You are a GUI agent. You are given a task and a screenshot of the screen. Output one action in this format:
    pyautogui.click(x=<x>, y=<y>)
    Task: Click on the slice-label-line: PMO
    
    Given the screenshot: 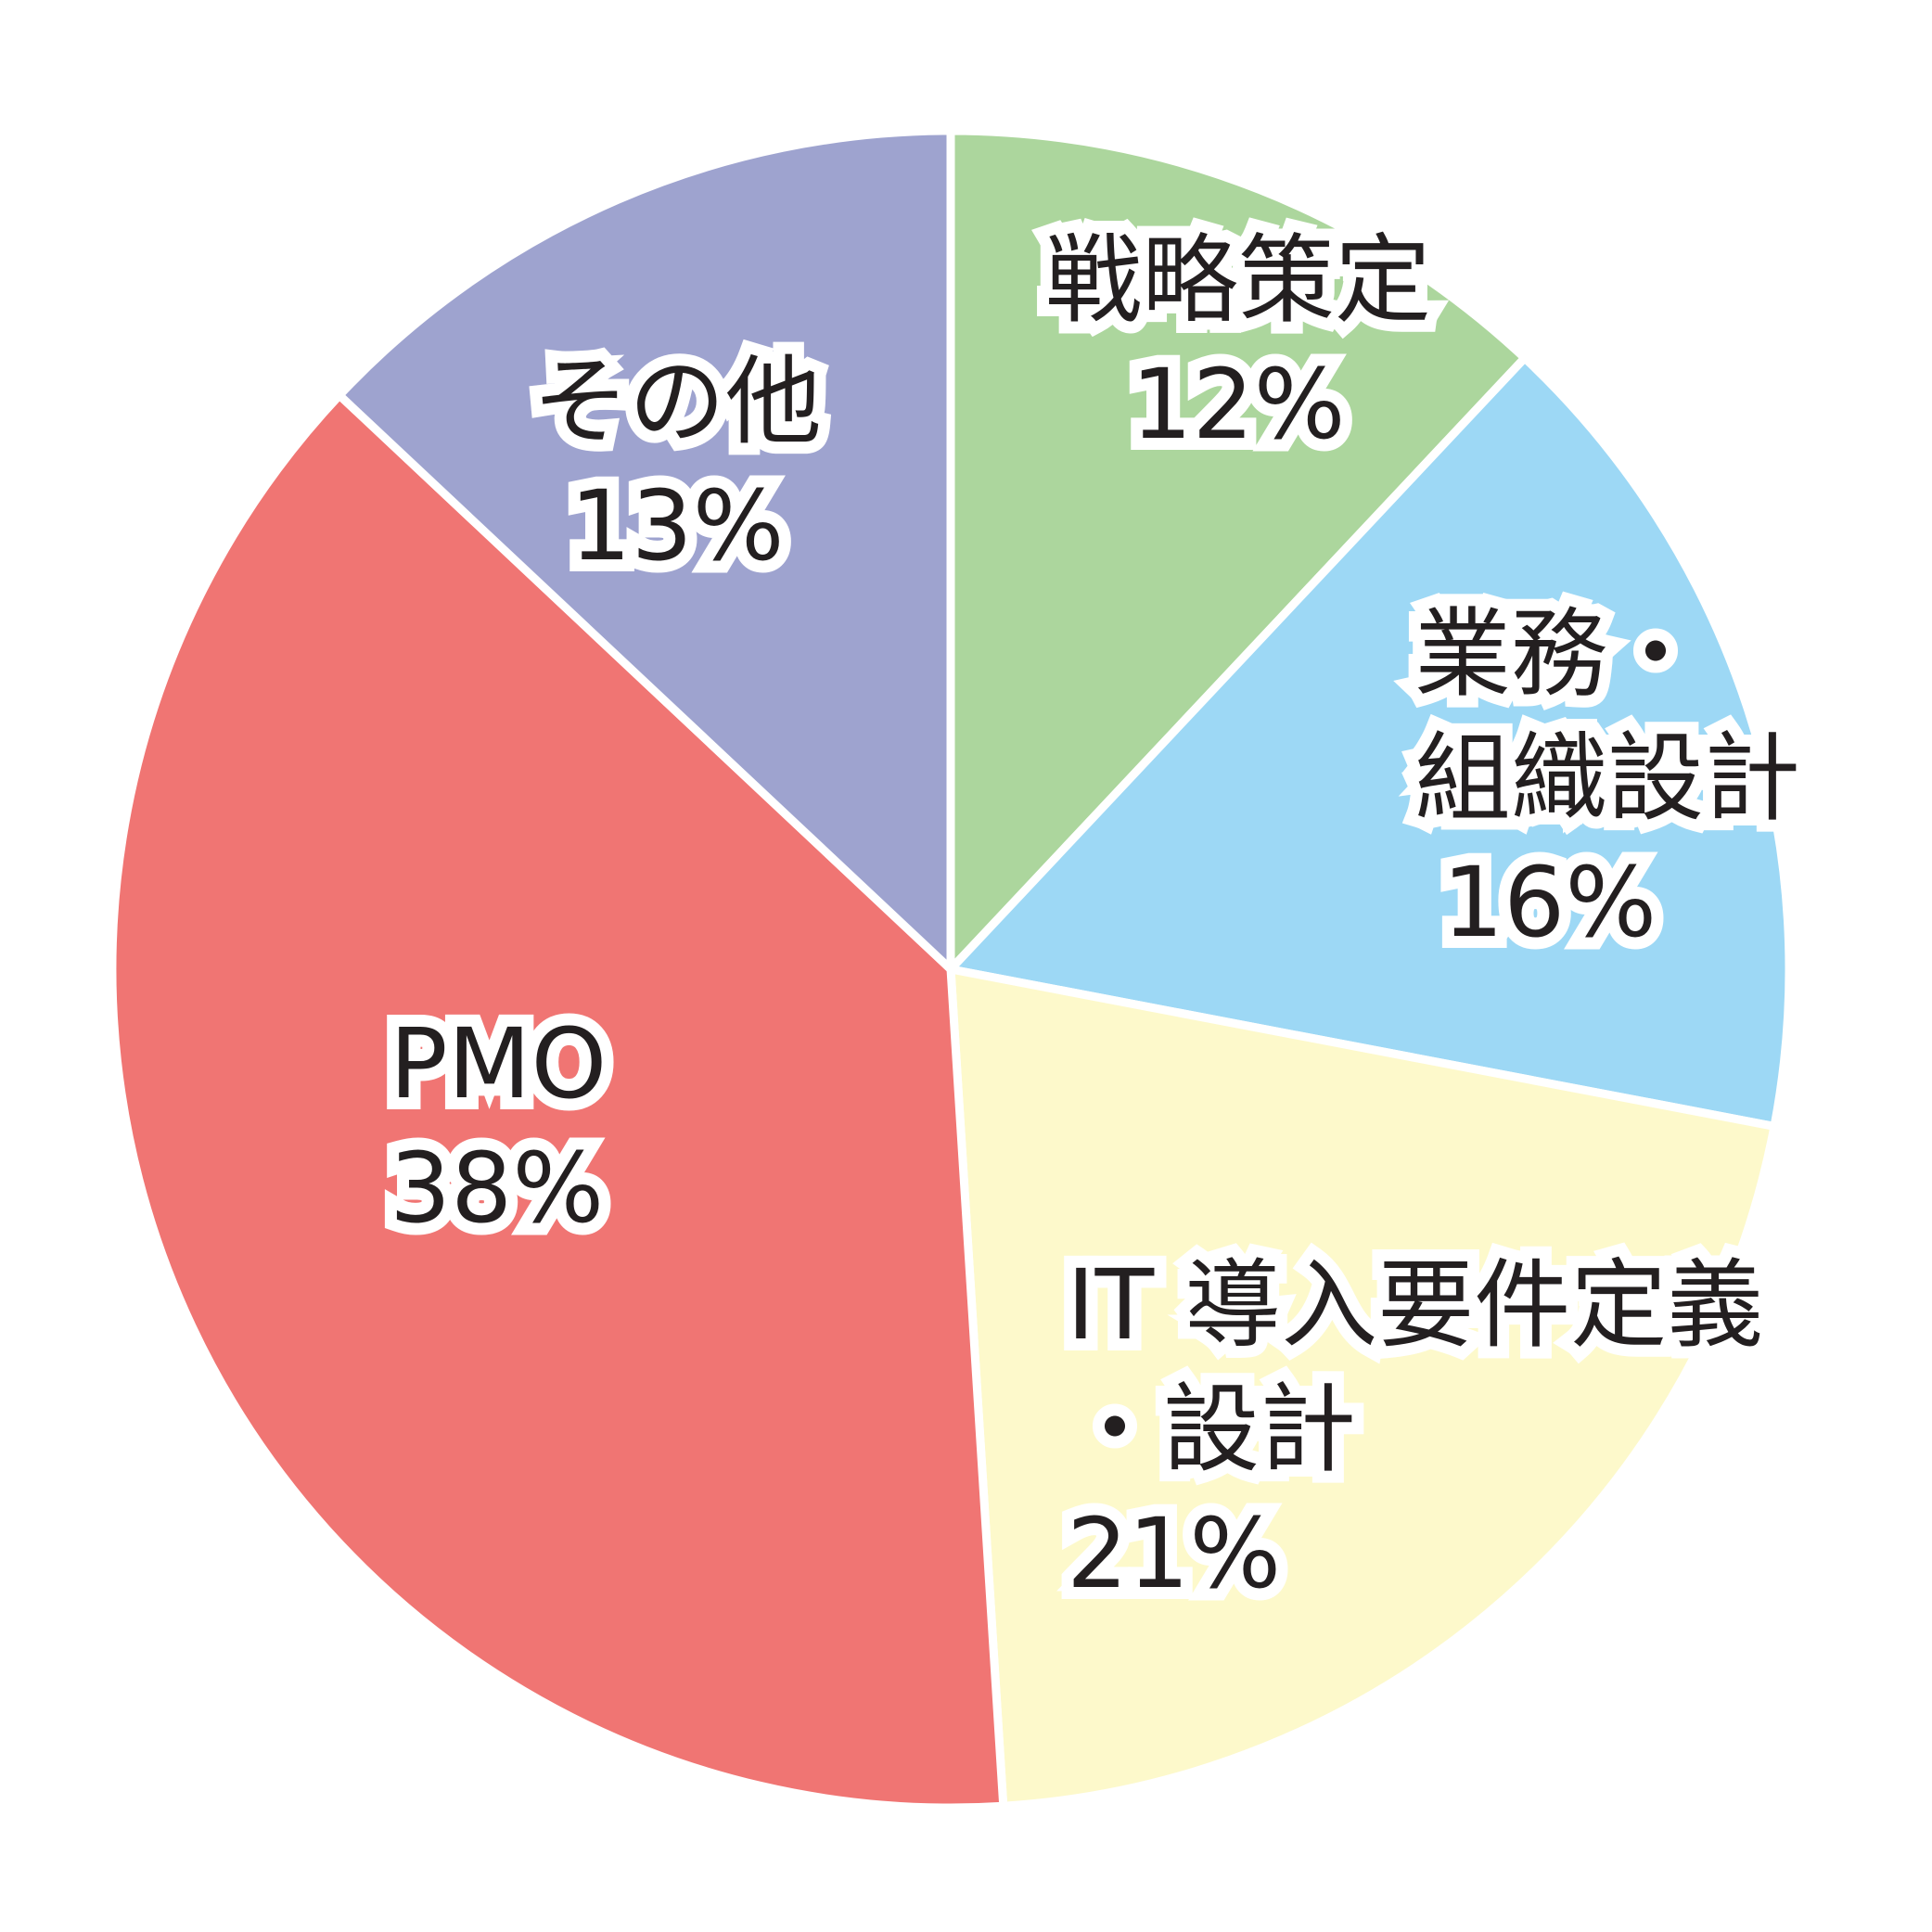 What is the action you would take?
    pyautogui.click(x=498, y=1063)
    